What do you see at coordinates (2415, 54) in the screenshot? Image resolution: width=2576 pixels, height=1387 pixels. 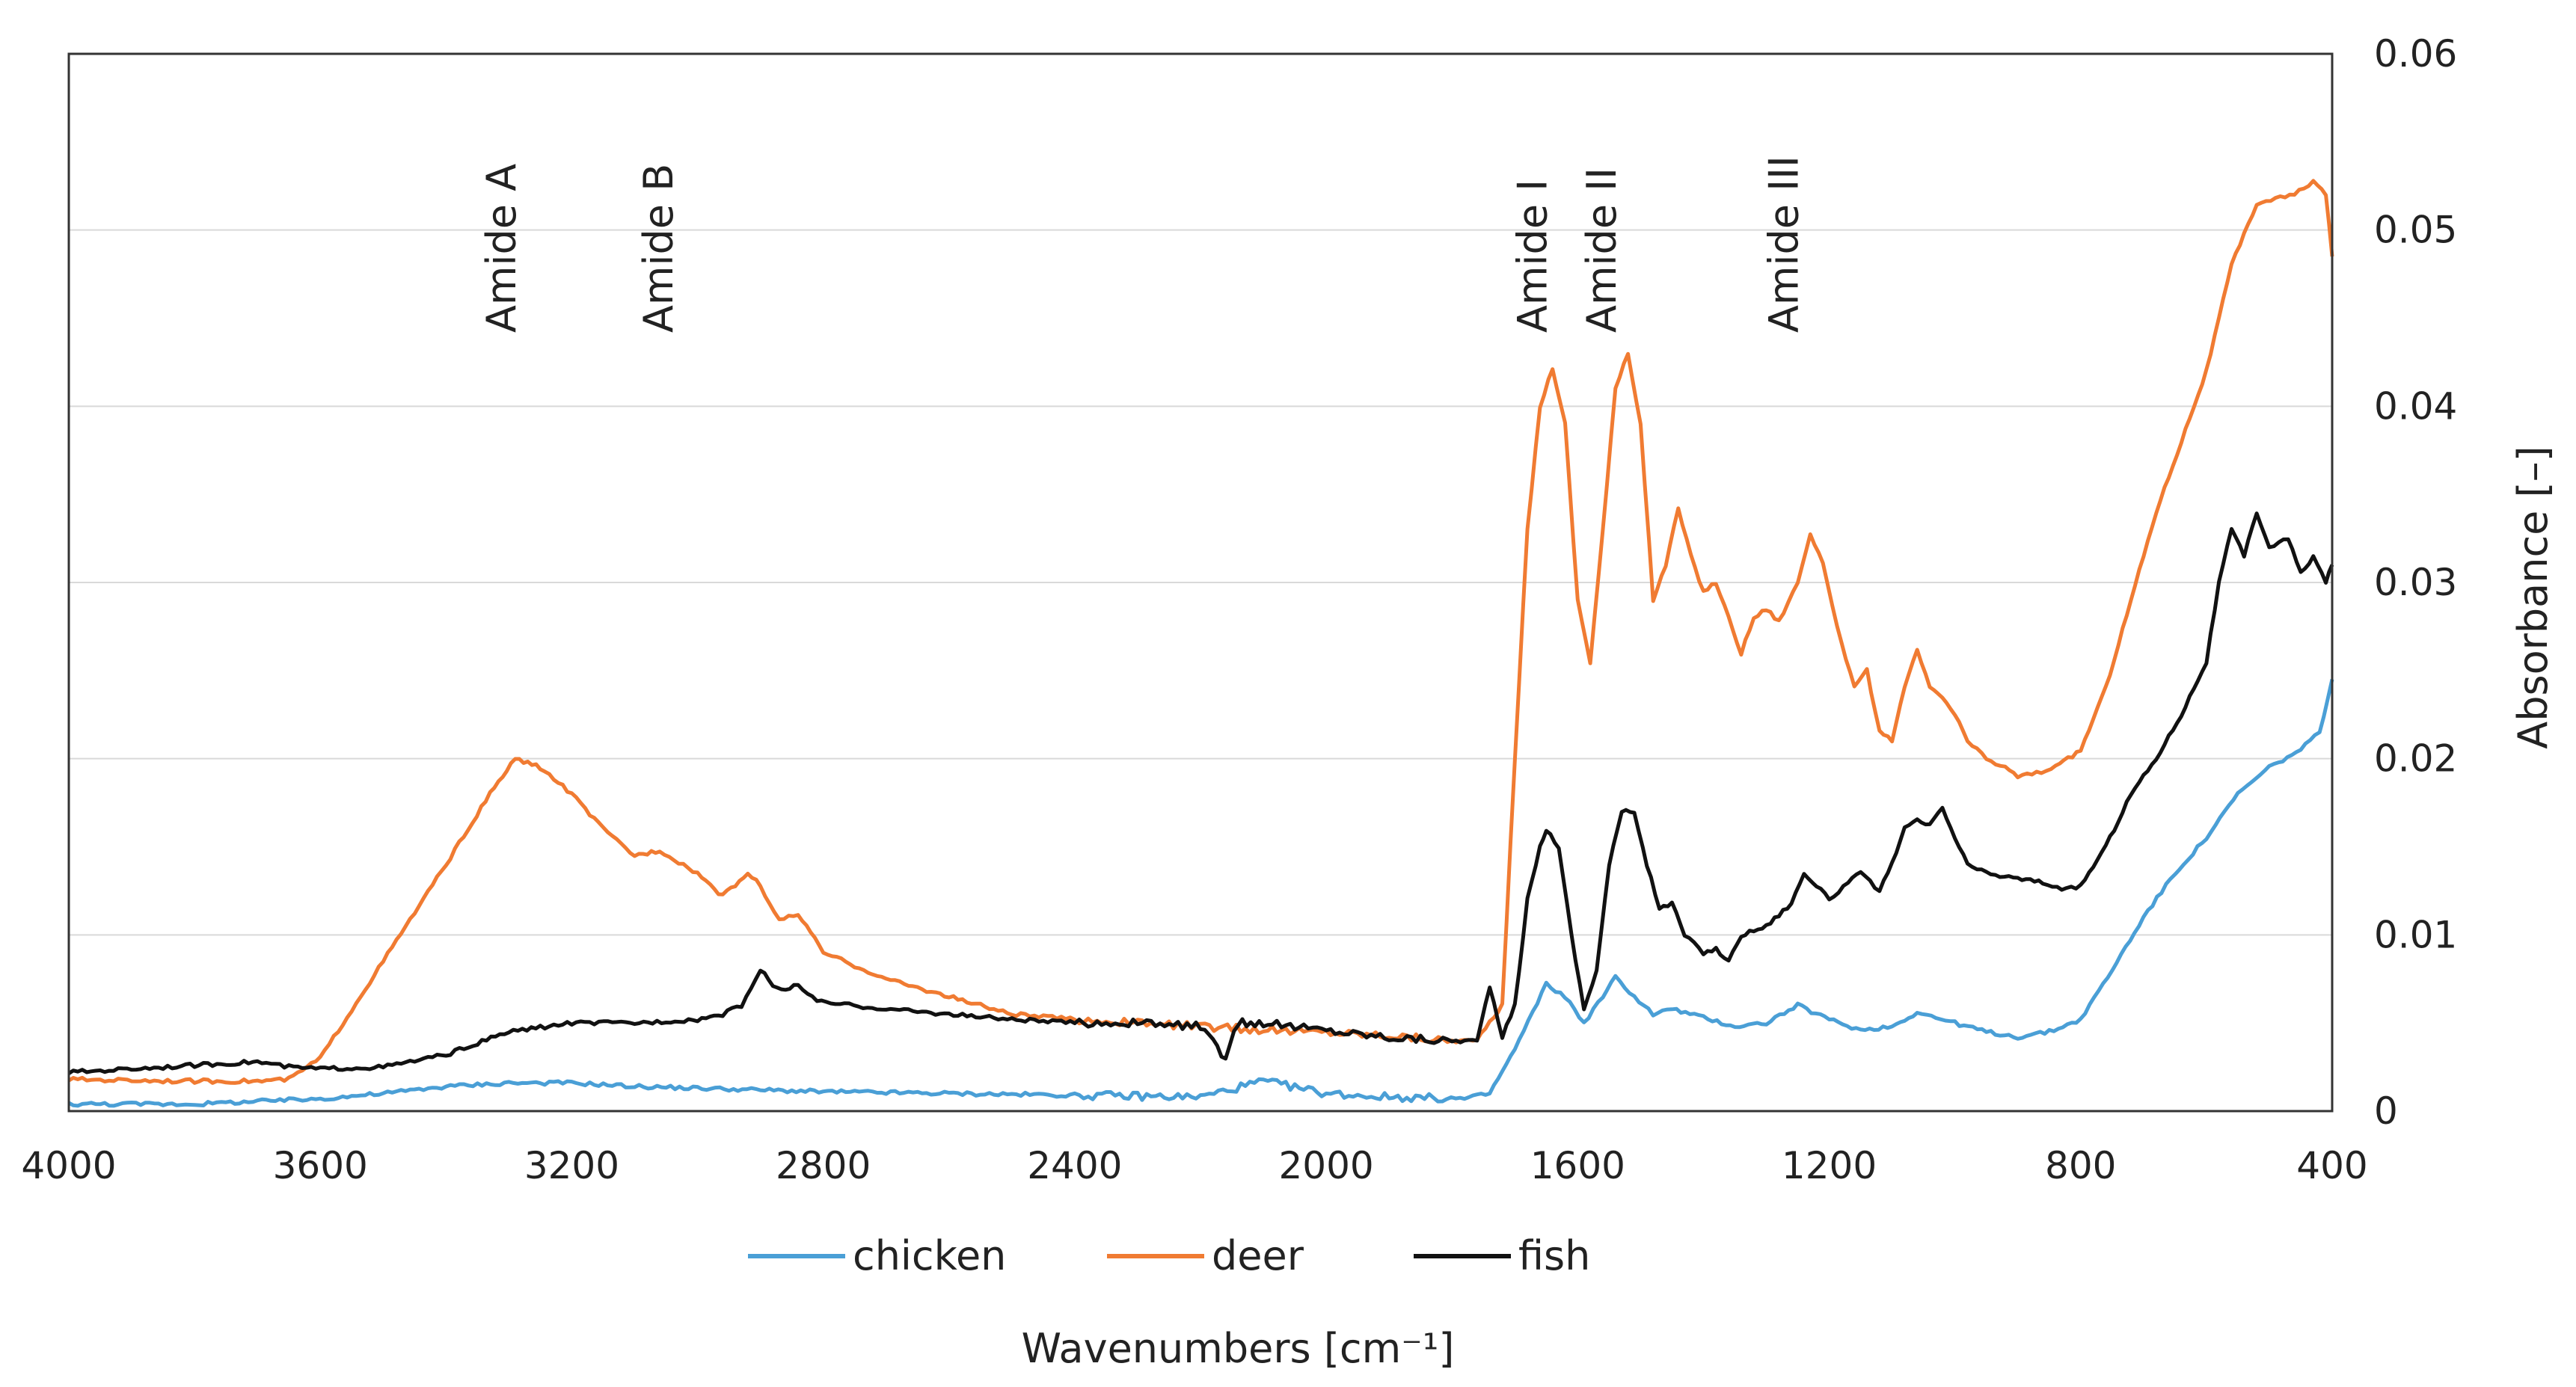 I see `y-tick-label: 0.06` at bounding box center [2415, 54].